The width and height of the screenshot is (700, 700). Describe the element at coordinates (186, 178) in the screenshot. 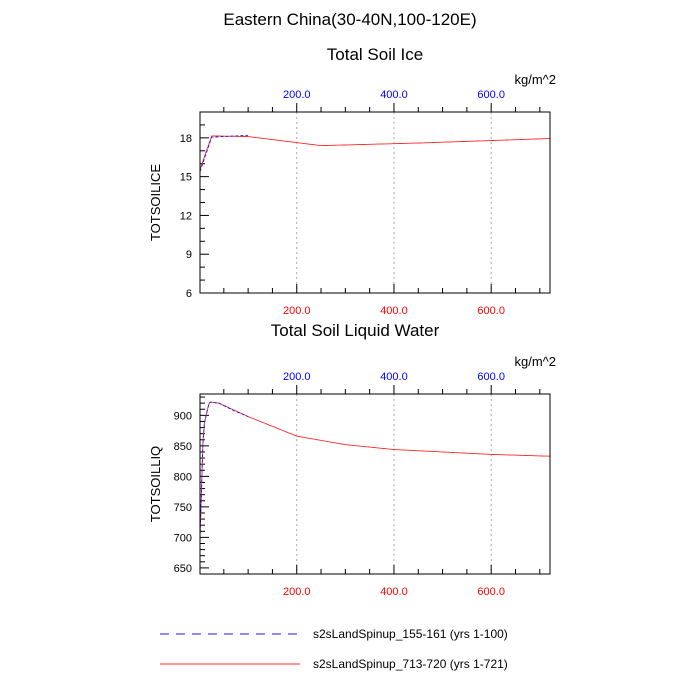

I see `y-tick-label-ice-3: 15` at that location.